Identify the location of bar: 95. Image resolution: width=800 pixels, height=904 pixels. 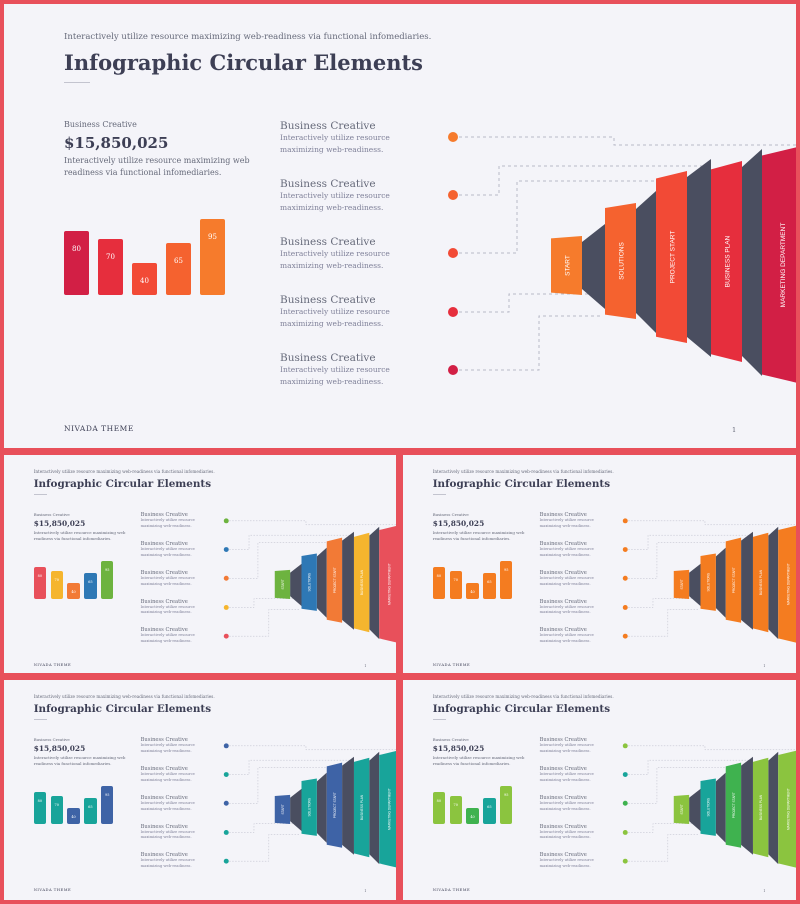
(107, 580).